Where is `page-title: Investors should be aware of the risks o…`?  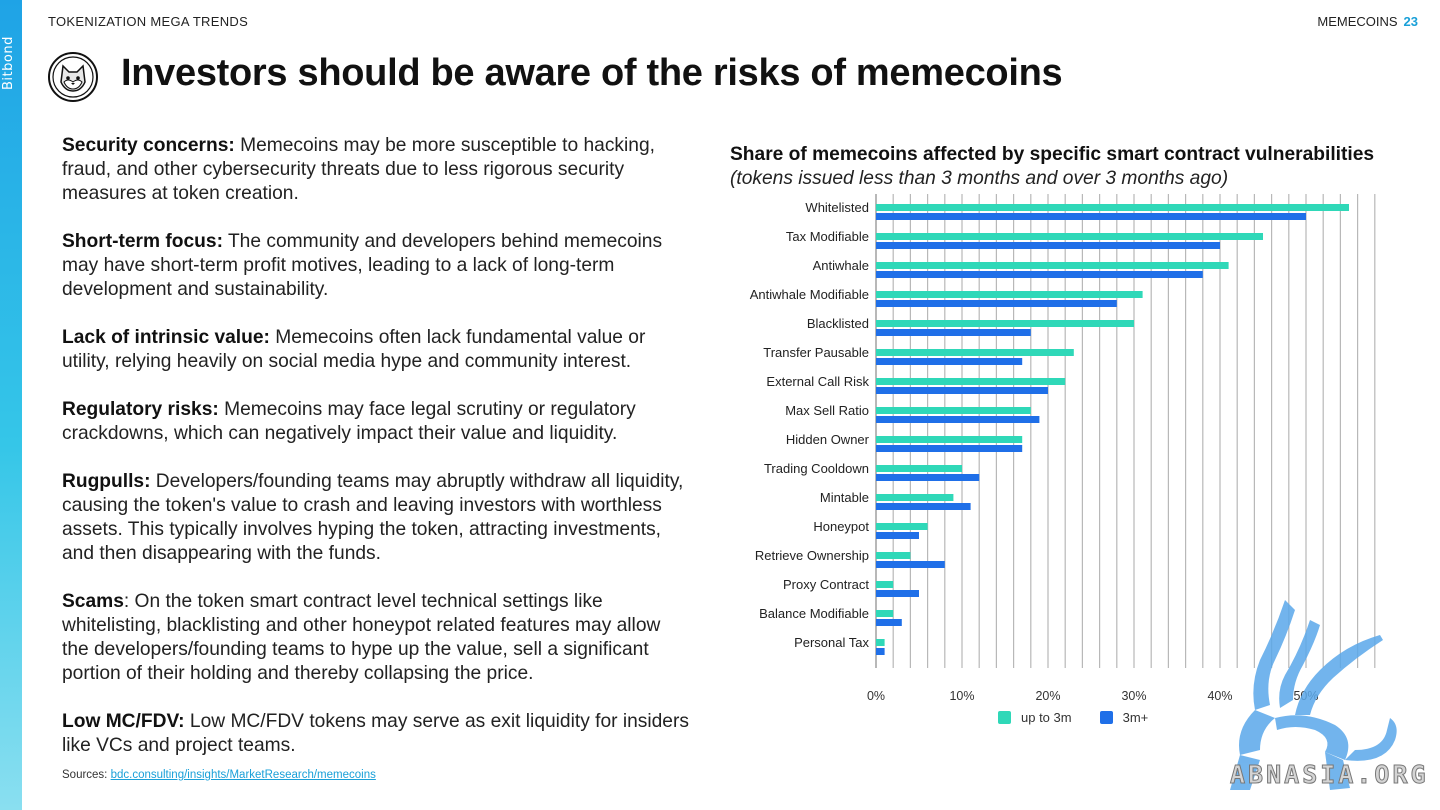 page-title: Investors should be aware of the risks o… is located at coordinates (592, 73).